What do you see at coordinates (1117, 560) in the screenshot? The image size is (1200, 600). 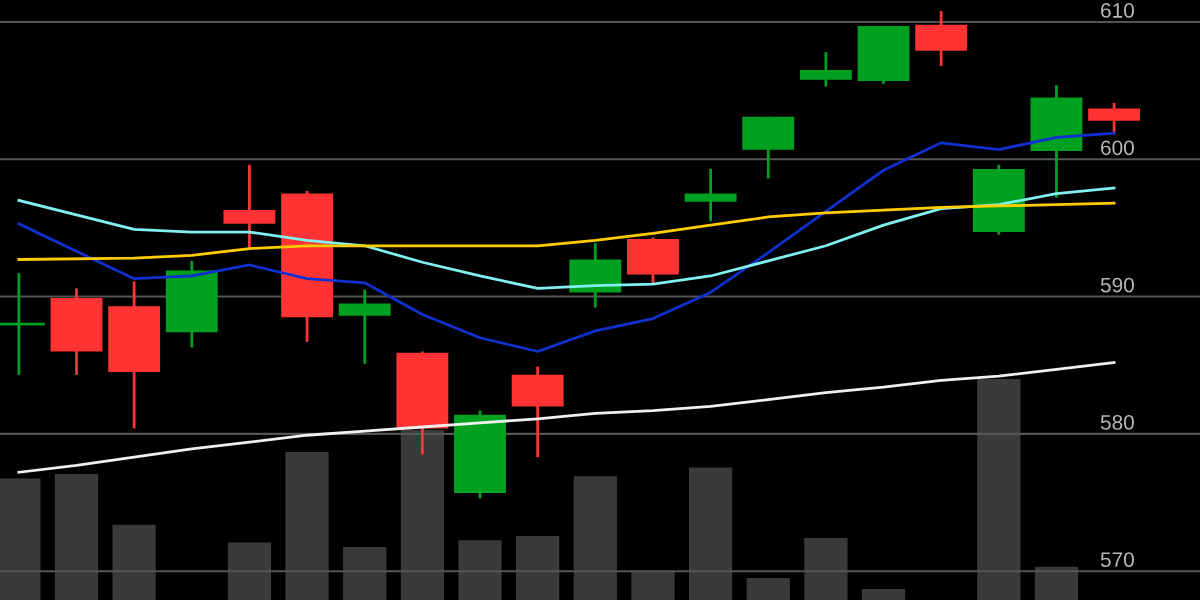 I see `y-tick-label: 570` at bounding box center [1117, 560].